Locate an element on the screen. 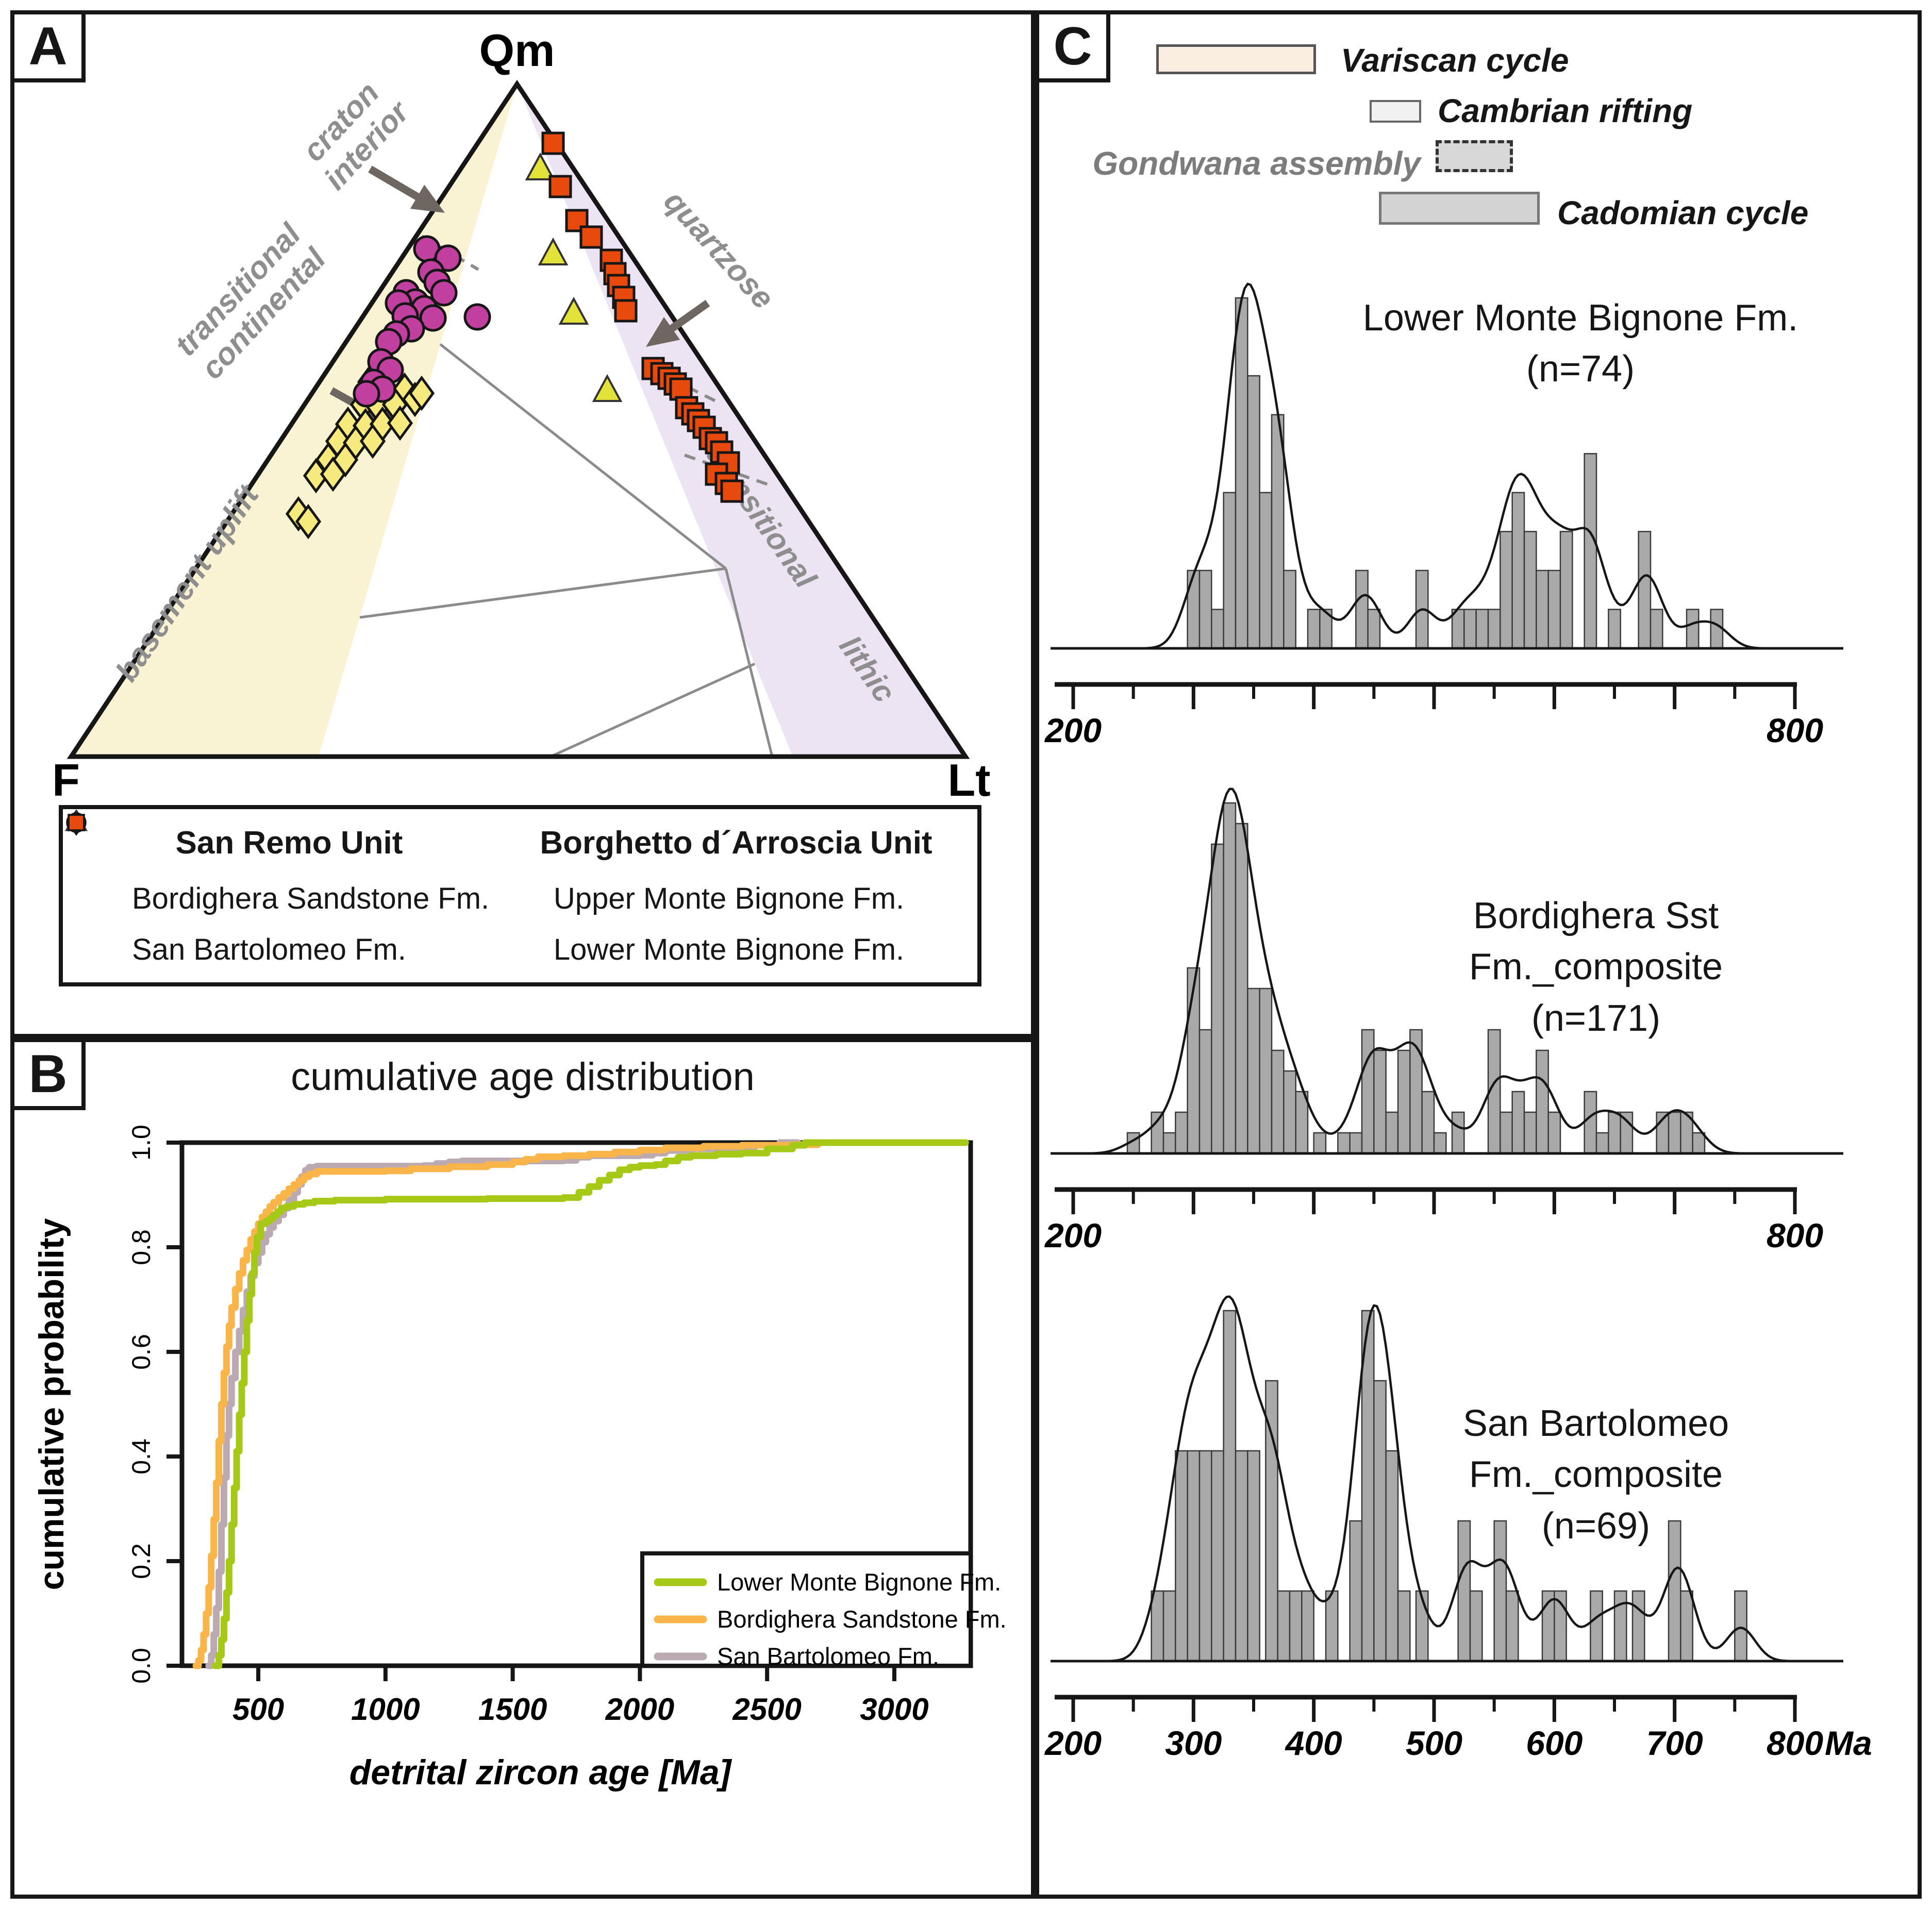 The width and height of the screenshot is (1932, 1909). histogram-block-lower-monte-bignone: 200 800 Lower Monte Bignone Fm. (n=74) is located at coordinates (1478, 489).